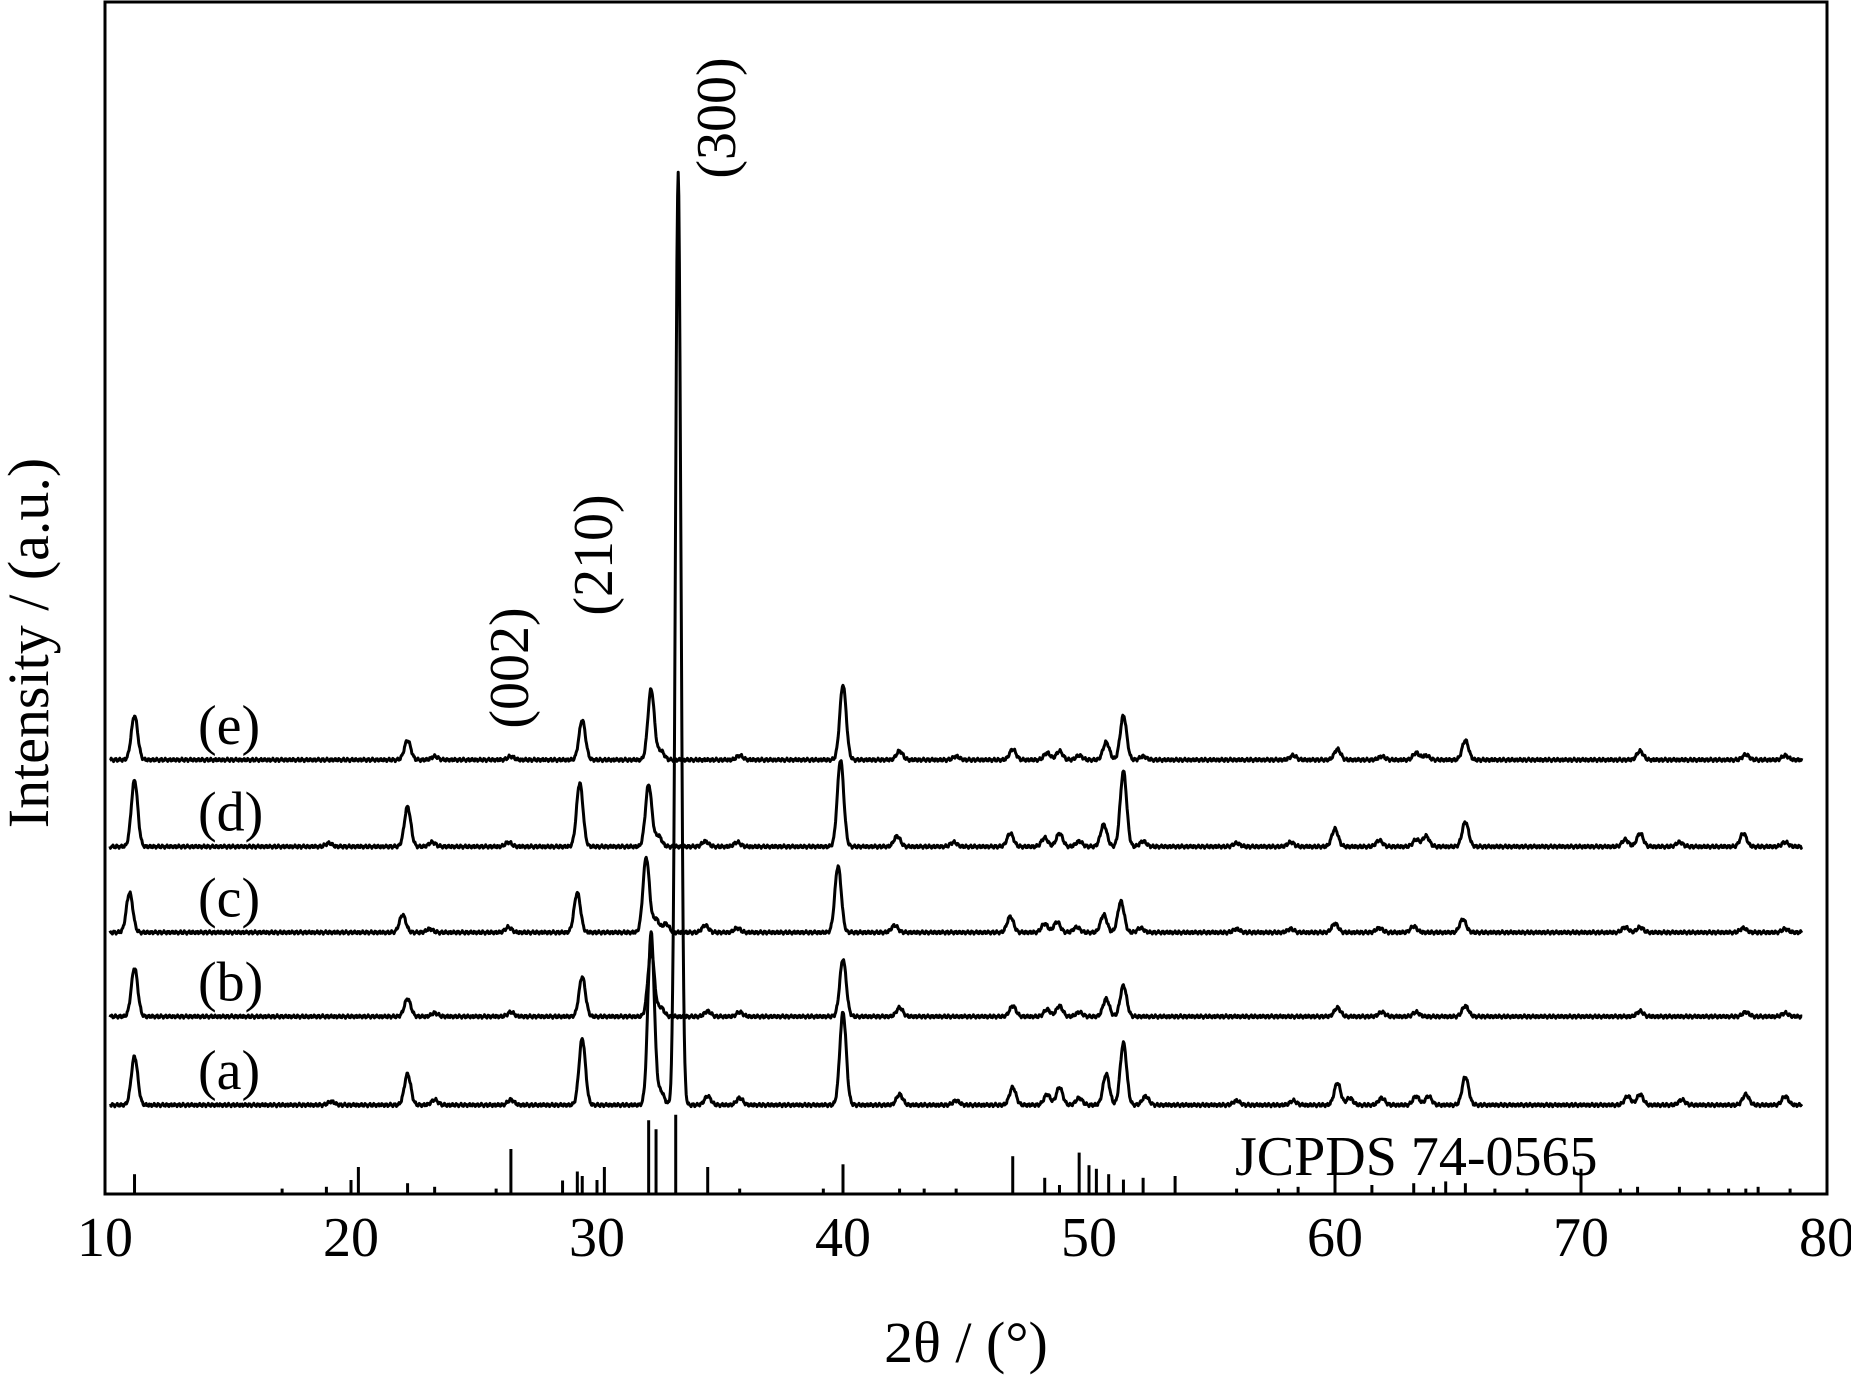  What do you see at coordinates (956, 804) in the screenshot?
I see `series-line-d` at bounding box center [956, 804].